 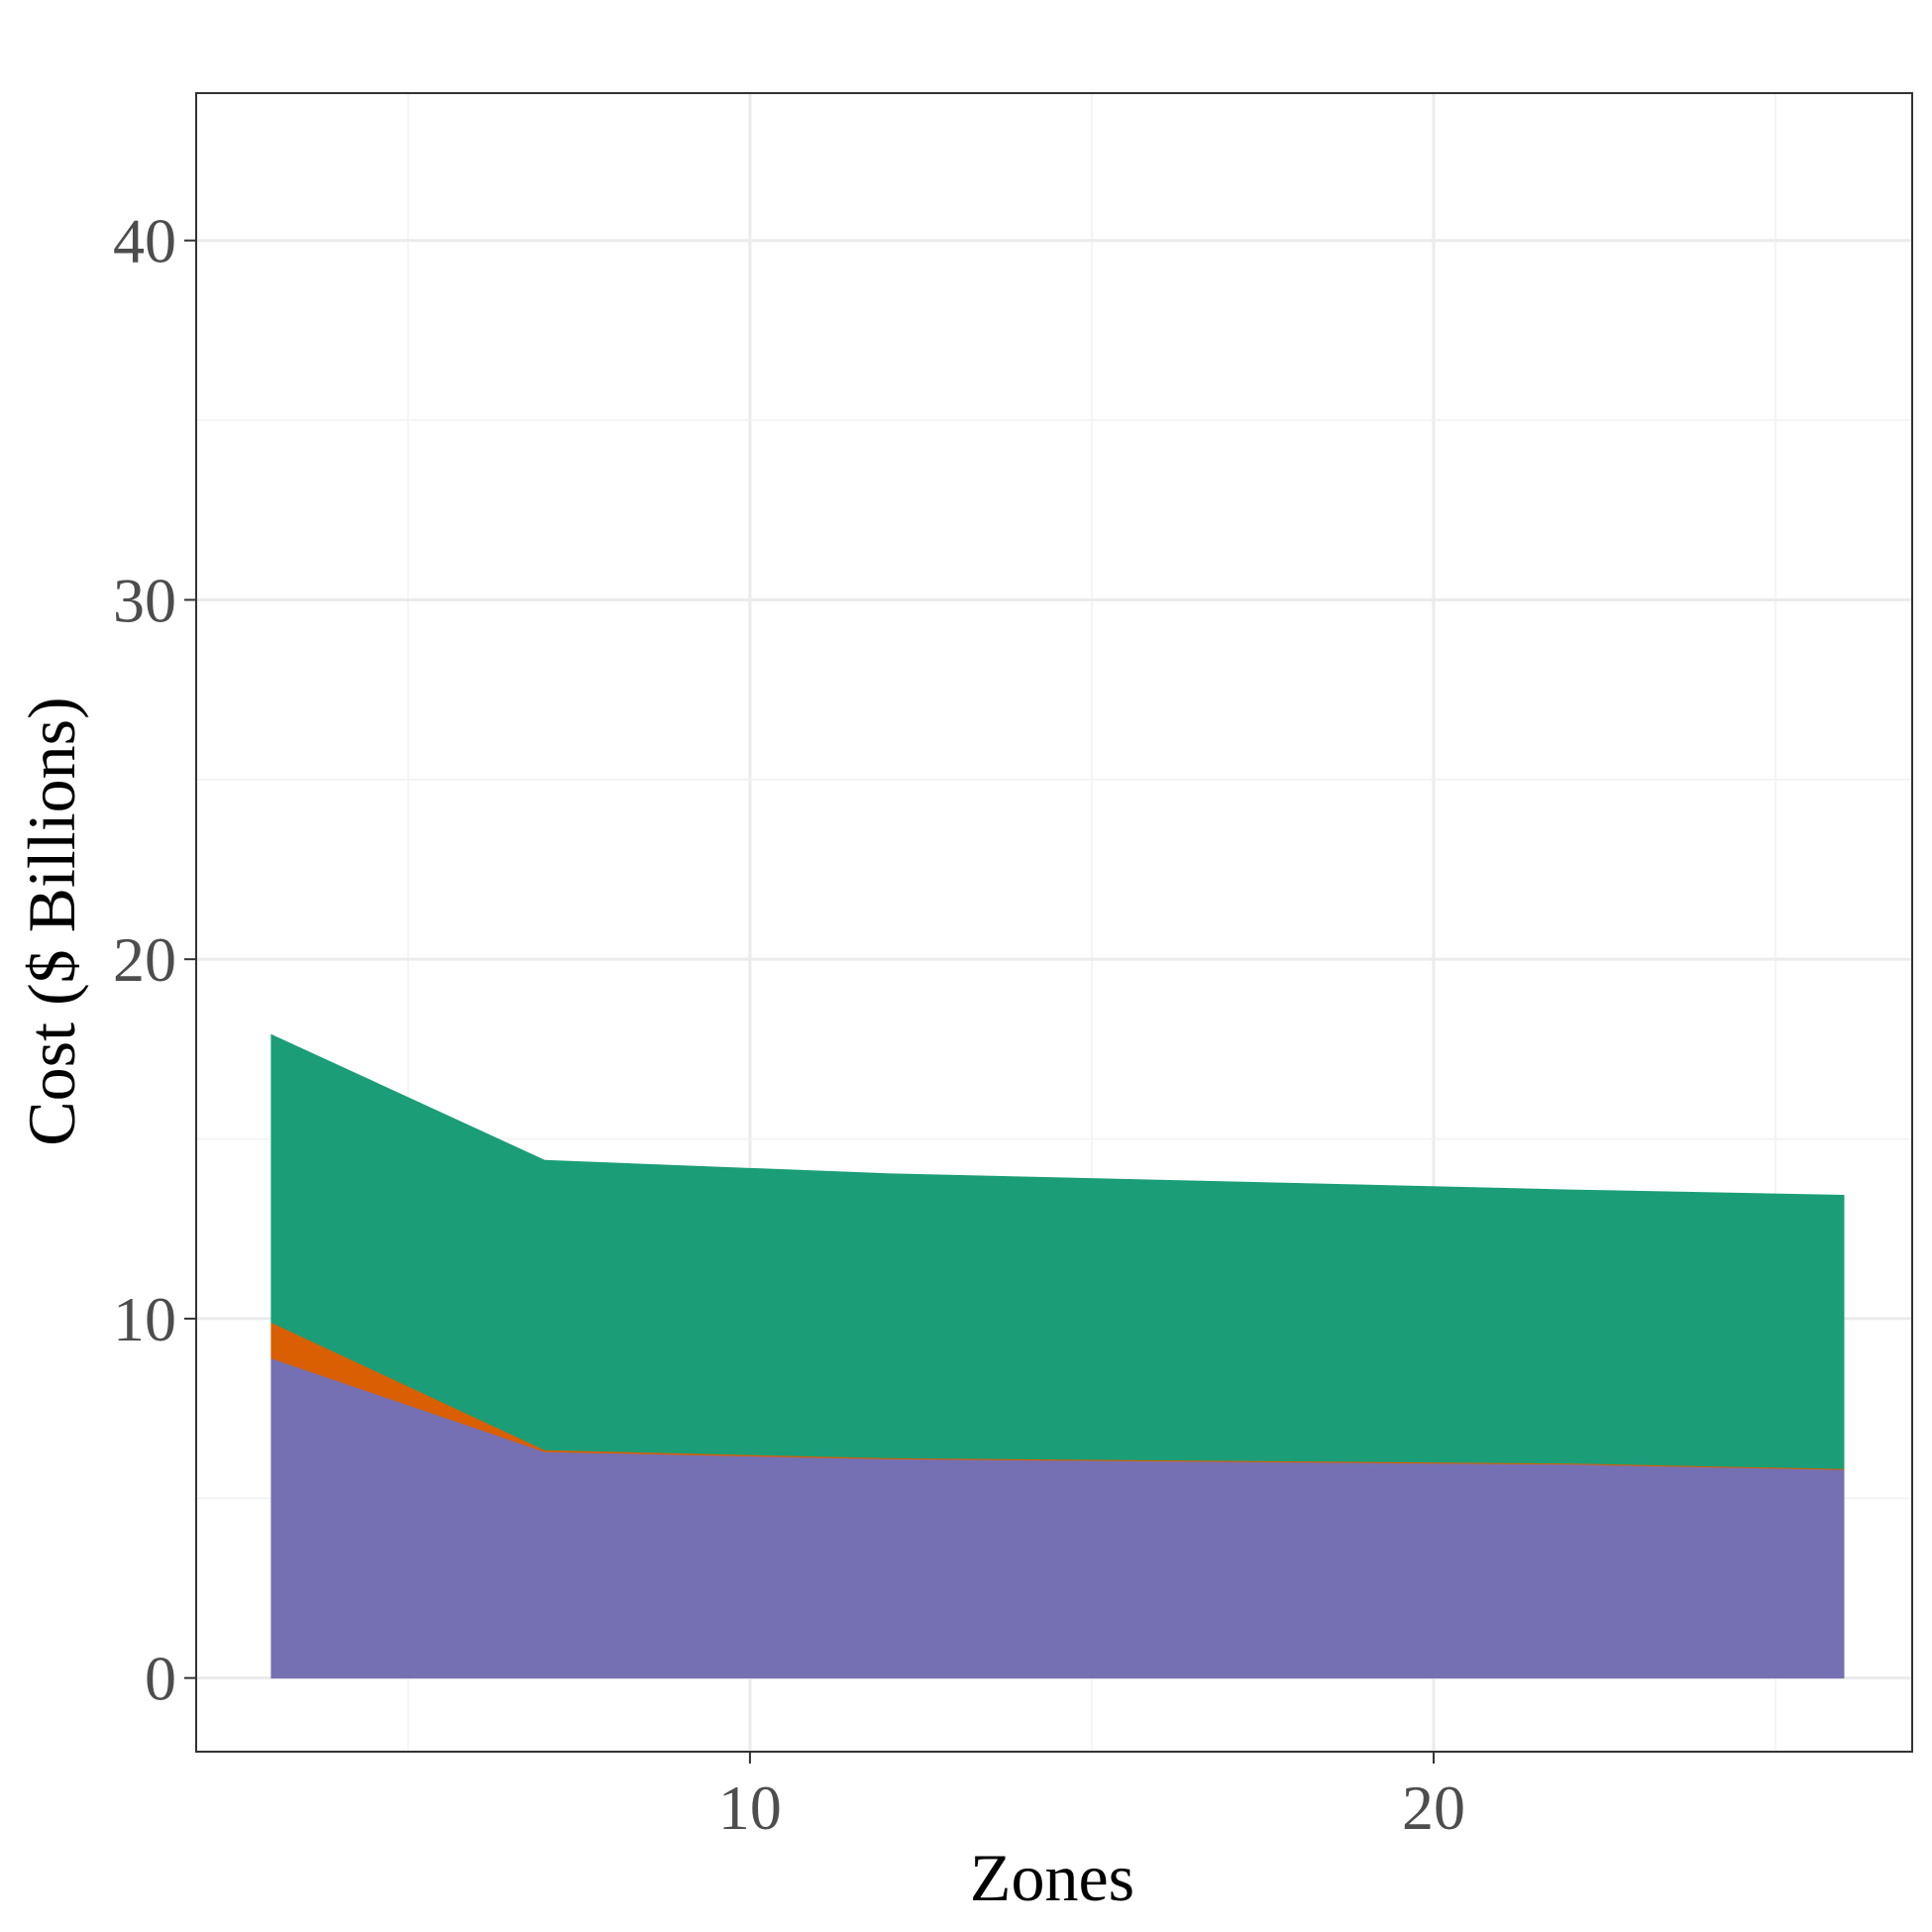 I want to click on y-tick-label: 30, so click(x=144, y=600).